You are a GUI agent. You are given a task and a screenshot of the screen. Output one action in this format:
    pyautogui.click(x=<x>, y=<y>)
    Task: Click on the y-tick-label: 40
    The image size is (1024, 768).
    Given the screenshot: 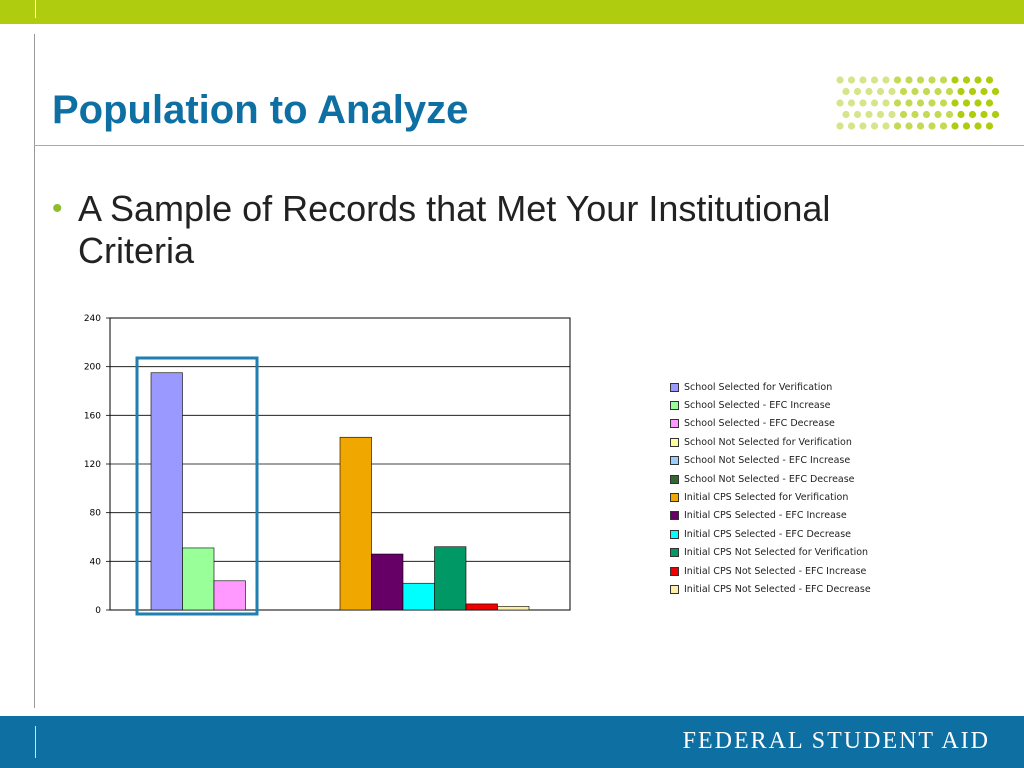 What is the action you would take?
    pyautogui.click(x=96, y=562)
    